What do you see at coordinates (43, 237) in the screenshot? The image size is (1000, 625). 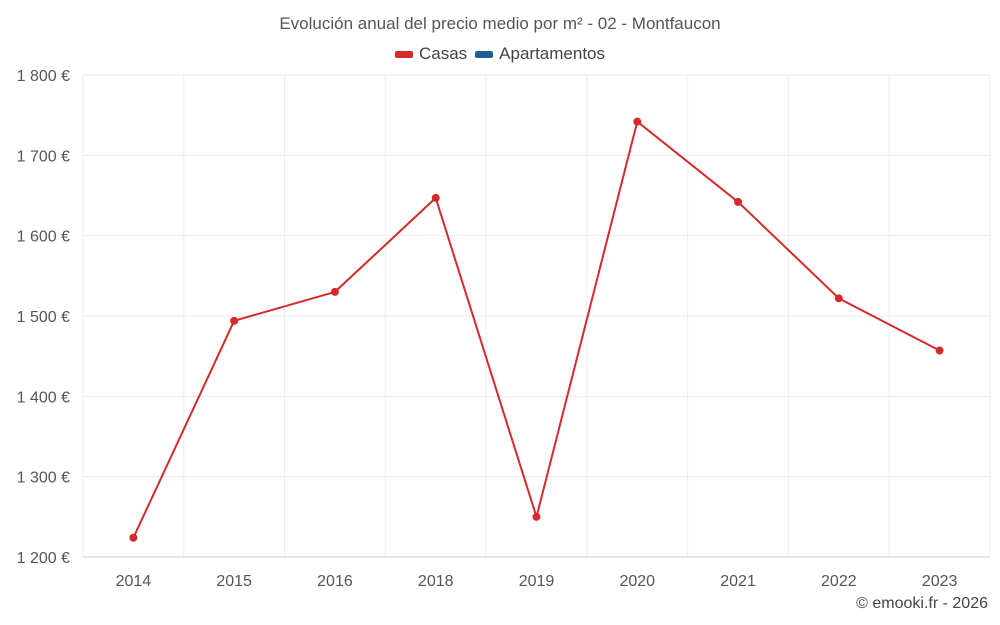 I see `y-tick-label: 1 600 €` at bounding box center [43, 237].